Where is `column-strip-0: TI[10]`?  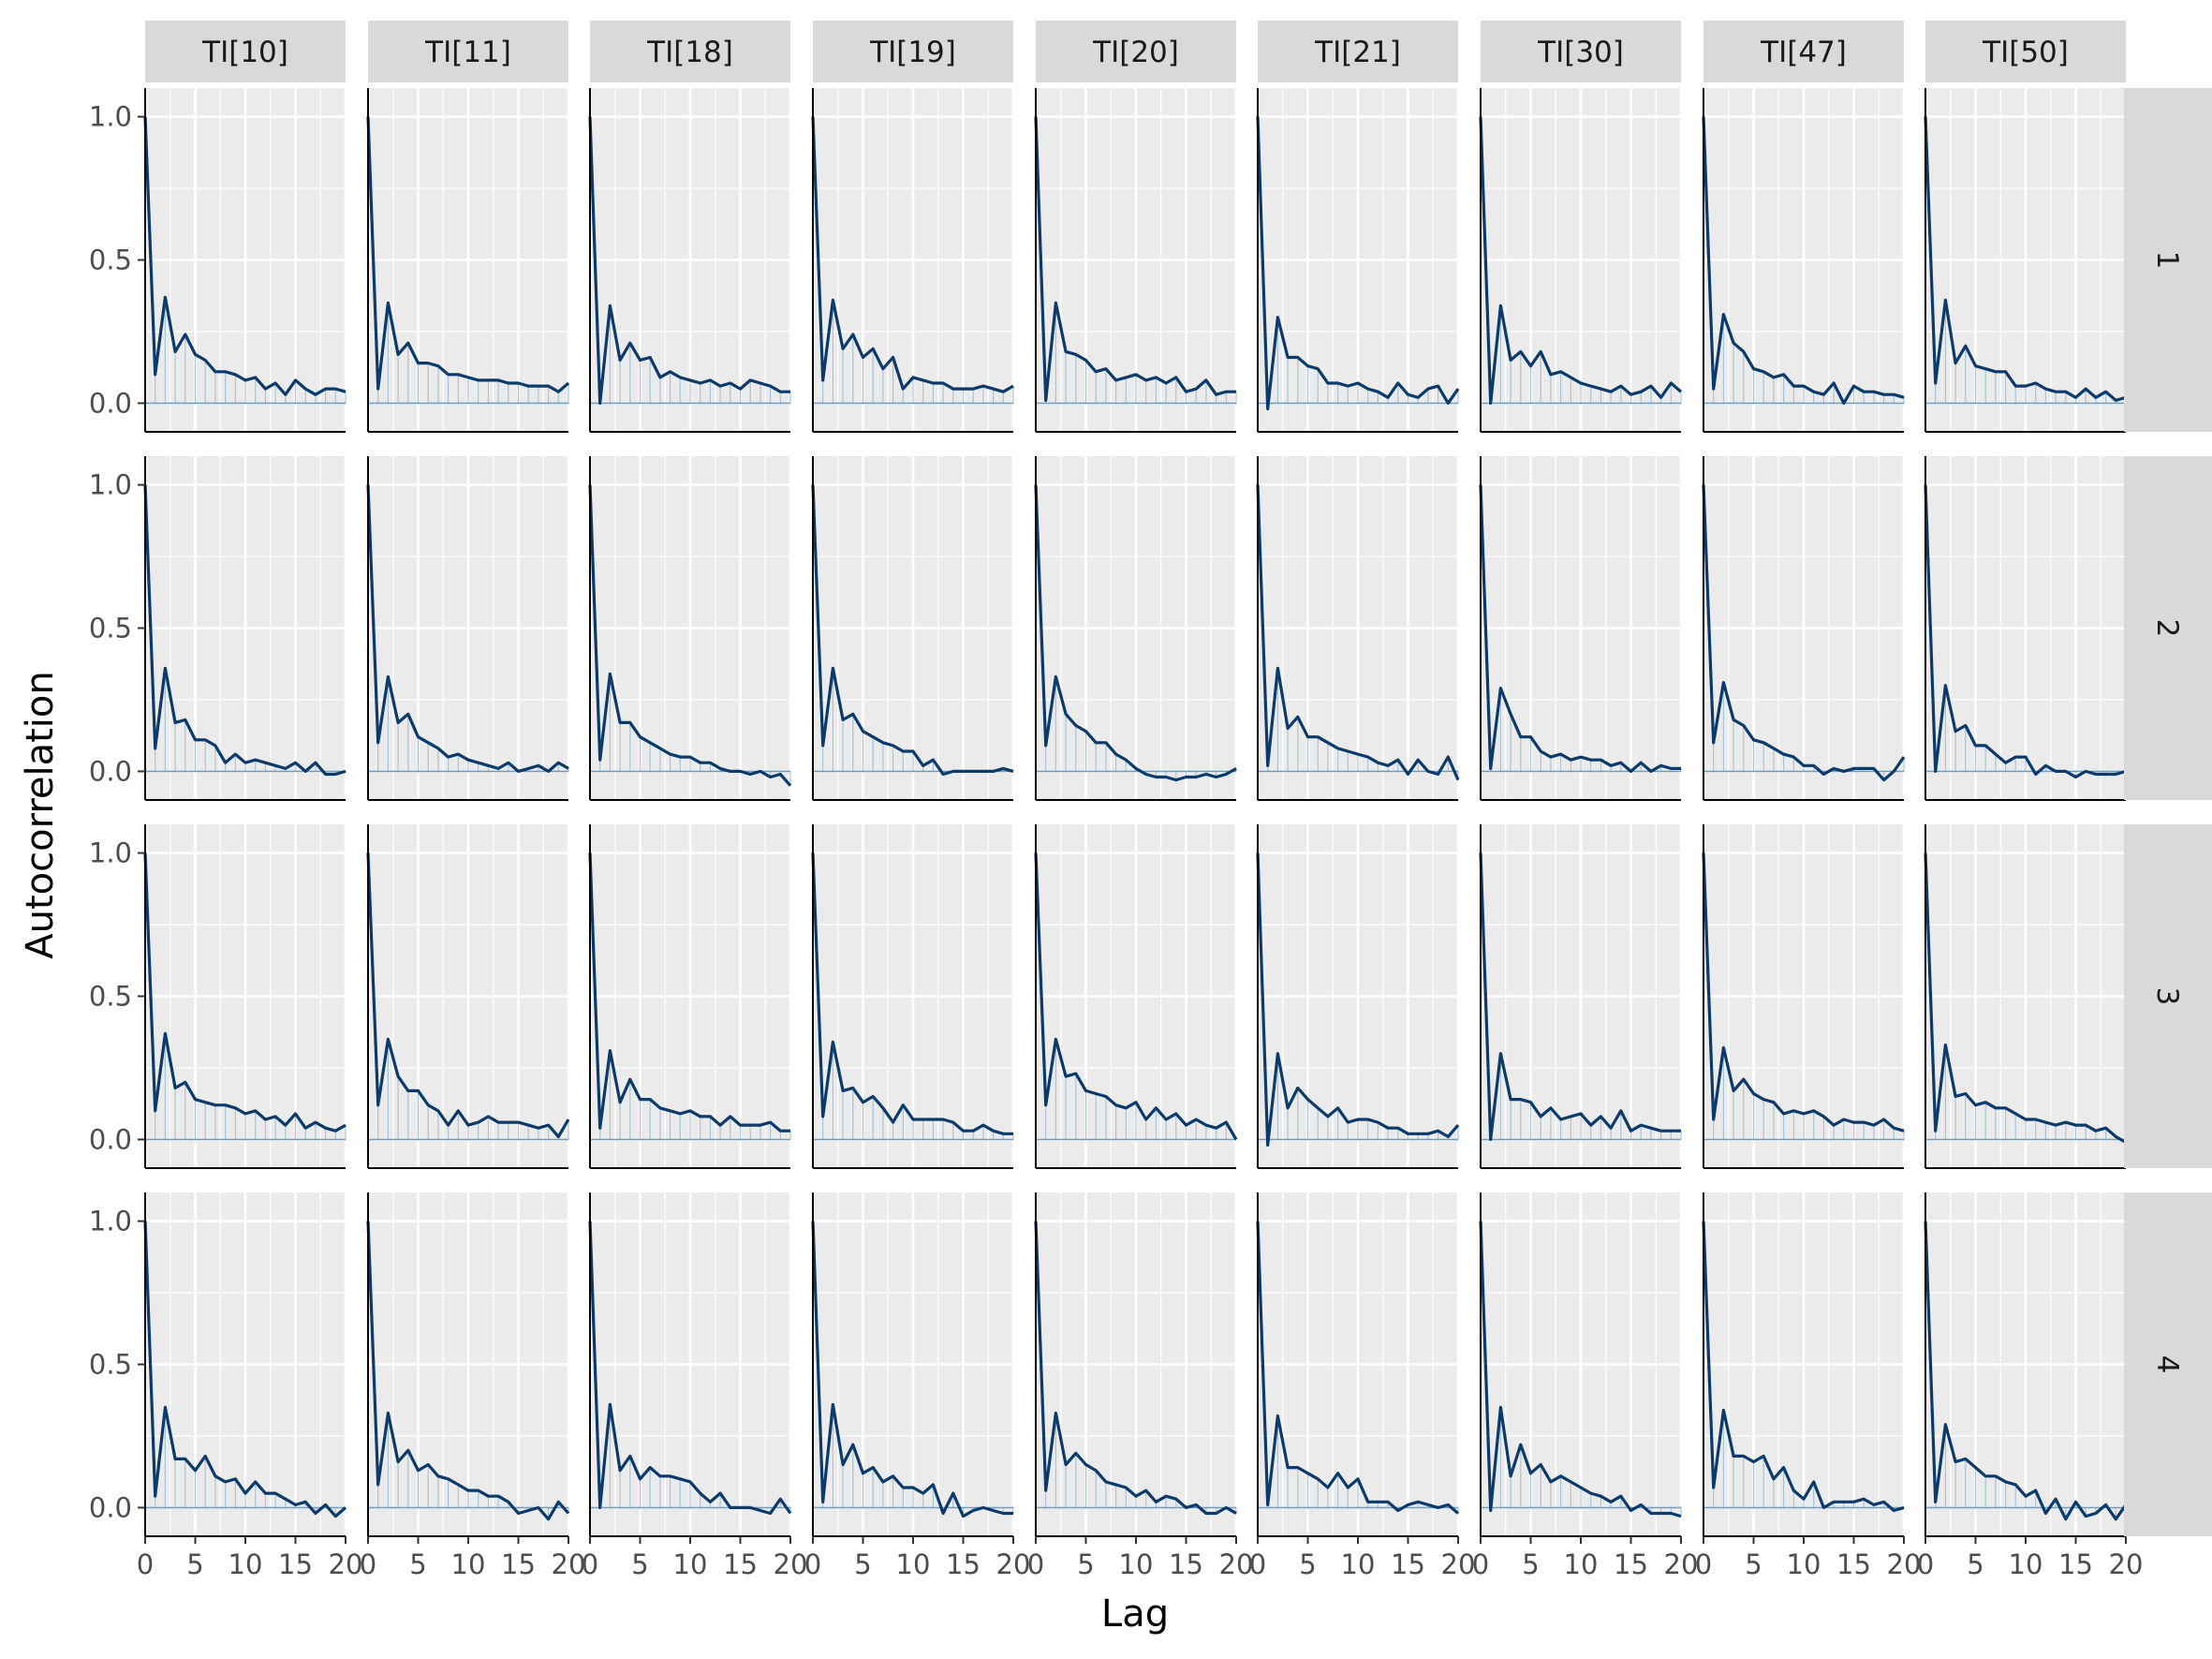 column-strip-0: TI[10] is located at coordinates (245, 52).